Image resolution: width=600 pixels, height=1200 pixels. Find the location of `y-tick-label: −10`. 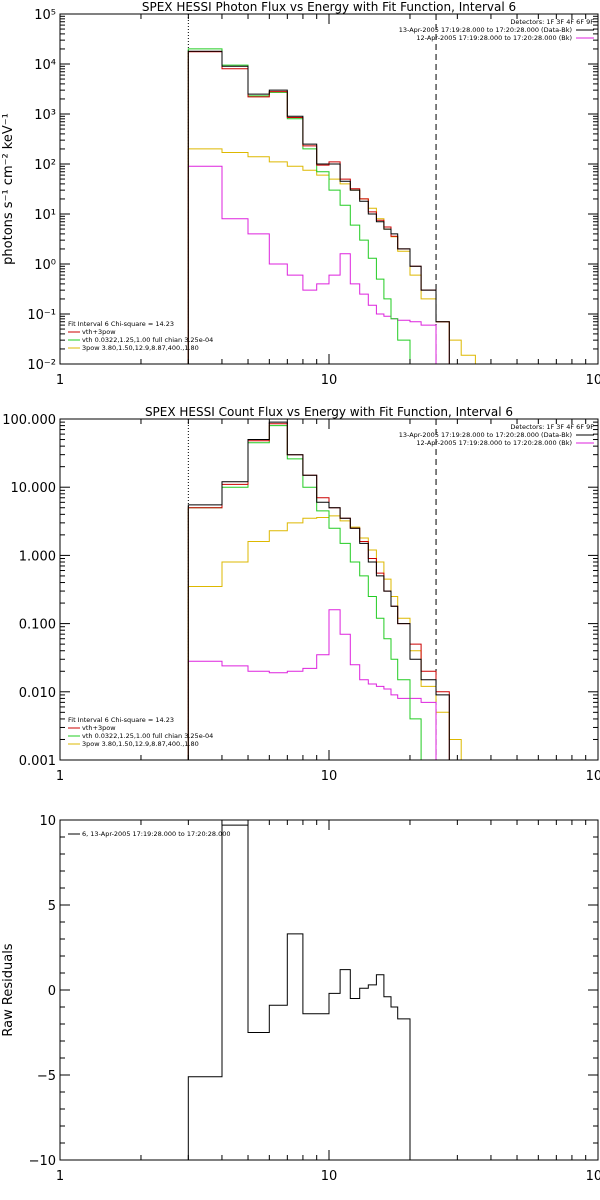

y-tick-label: −10 is located at coordinates (42, 1161).